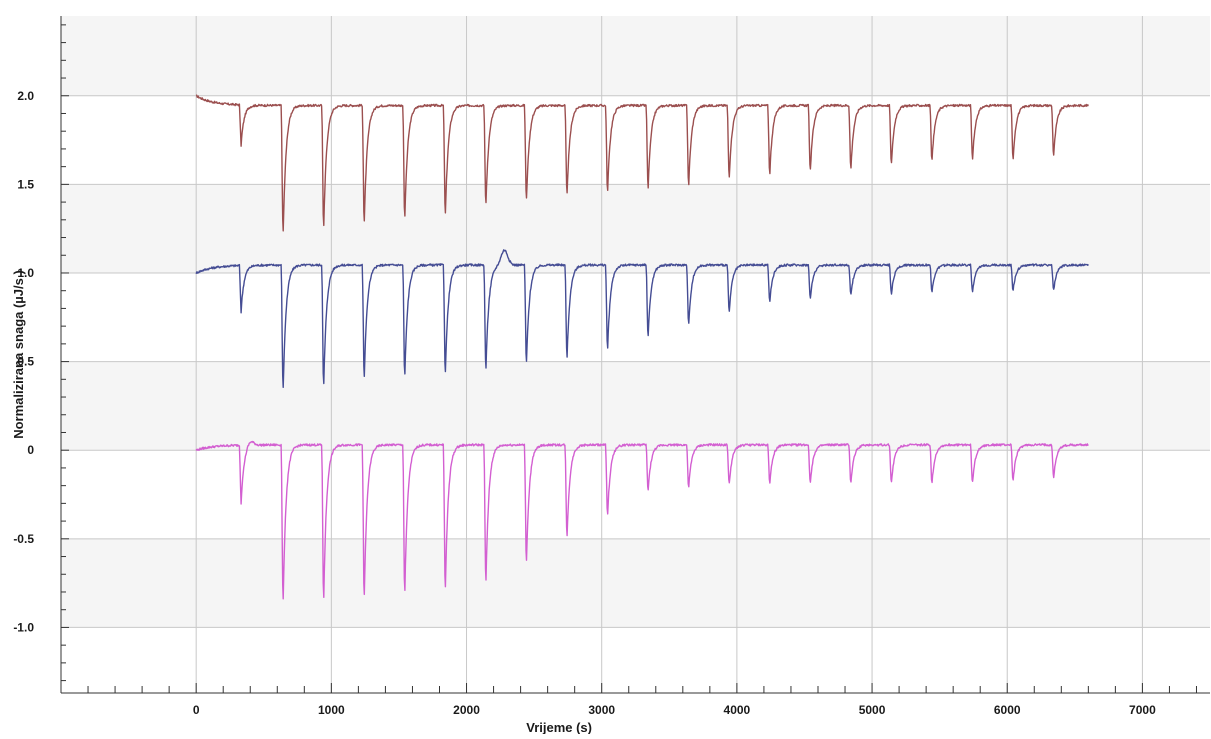 This screenshot has height=739, width=1211. What do you see at coordinates (196, 710) in the screenshot?
I see `x-tick-label: 0` at bounding box center [196, 710].